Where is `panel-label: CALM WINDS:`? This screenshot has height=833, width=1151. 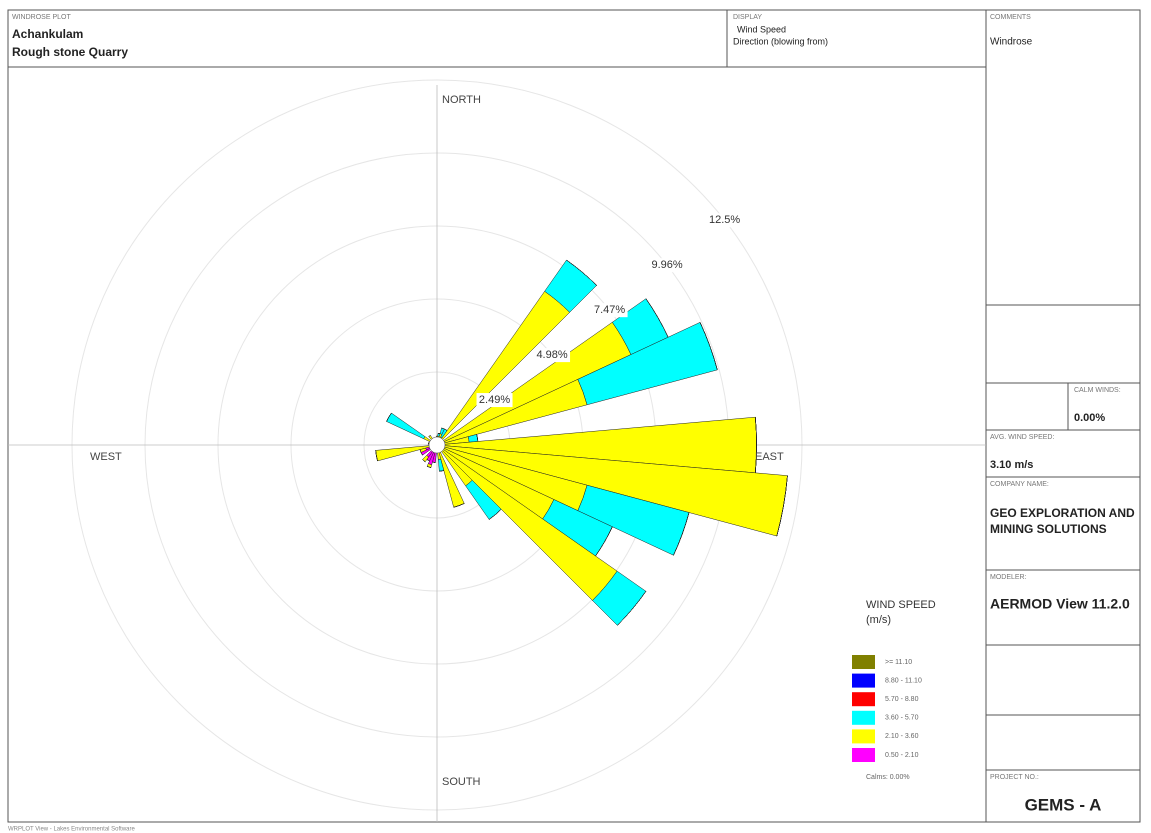 panel-label: CALM WINDS: is located at coordinates (1097, 390).